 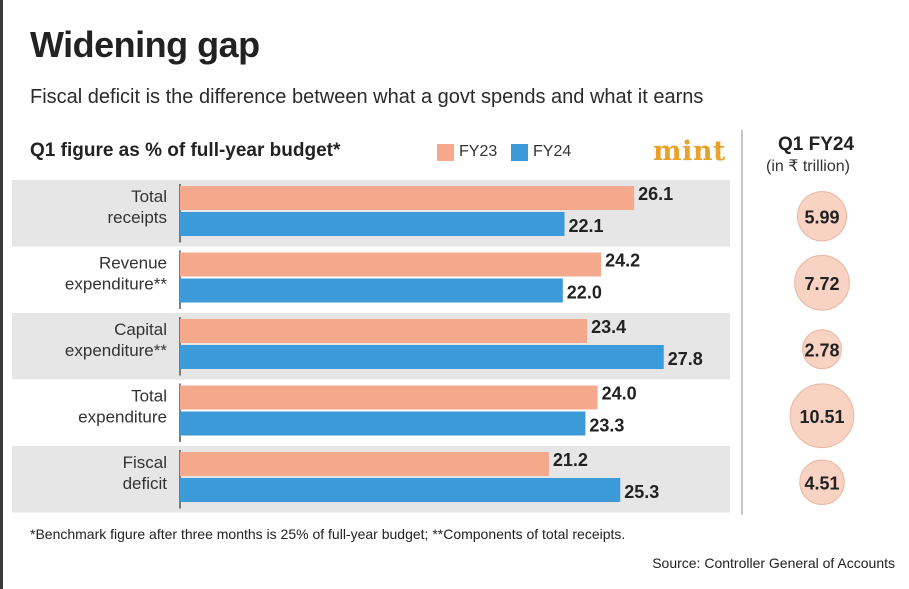 I want to click on source-note: Source: Controller General of Accounts, so click(x=773, y=563).